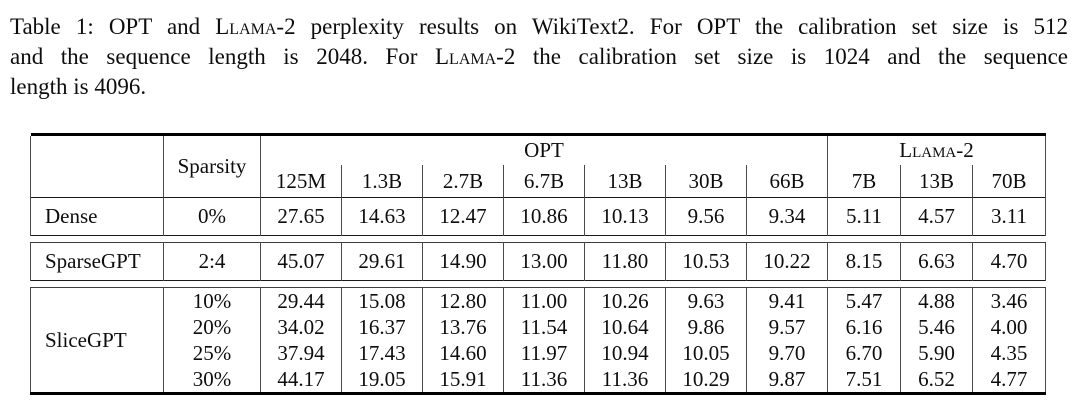 The width and height of the screenshot is (1080, 415). I want to click on value-cell: 5.46, so click(936, 327).